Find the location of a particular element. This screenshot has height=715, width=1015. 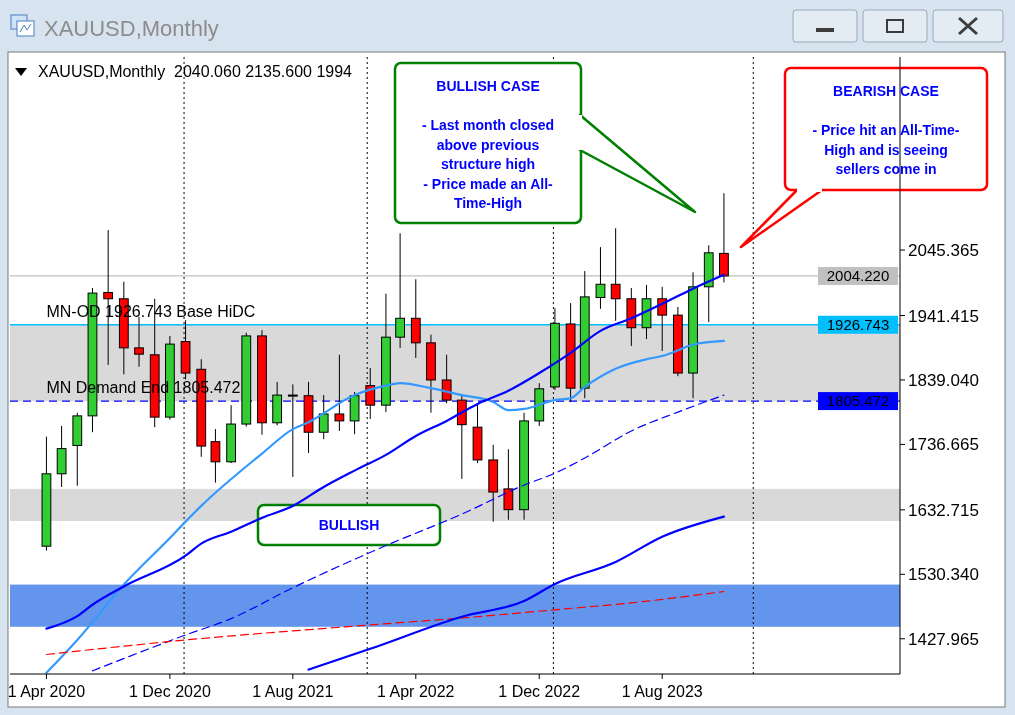

x-tick-label: 1 Aug 2023 is located at coordinates (662, 691).